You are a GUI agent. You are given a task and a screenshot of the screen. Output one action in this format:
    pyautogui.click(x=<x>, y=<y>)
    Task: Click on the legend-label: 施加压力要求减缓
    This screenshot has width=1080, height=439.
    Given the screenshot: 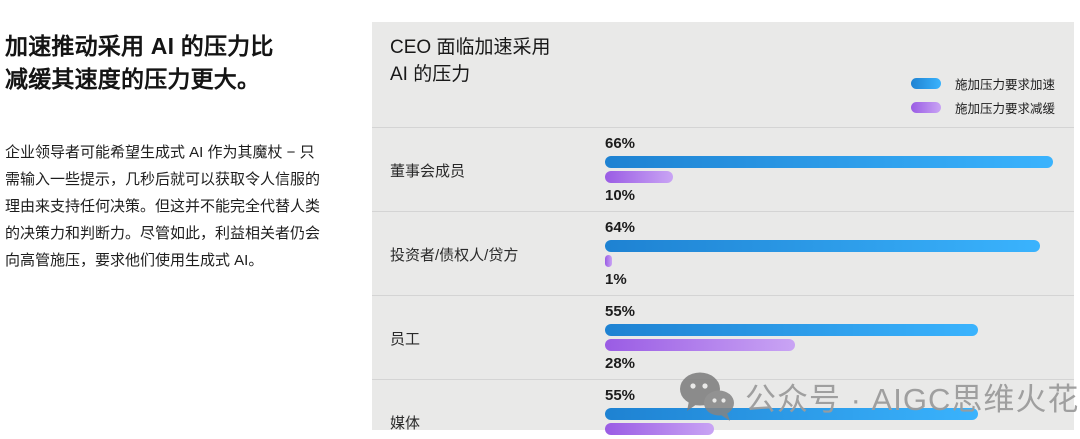 What is the action you would take?
    pyautogui.click(x=1004, y=109)
    